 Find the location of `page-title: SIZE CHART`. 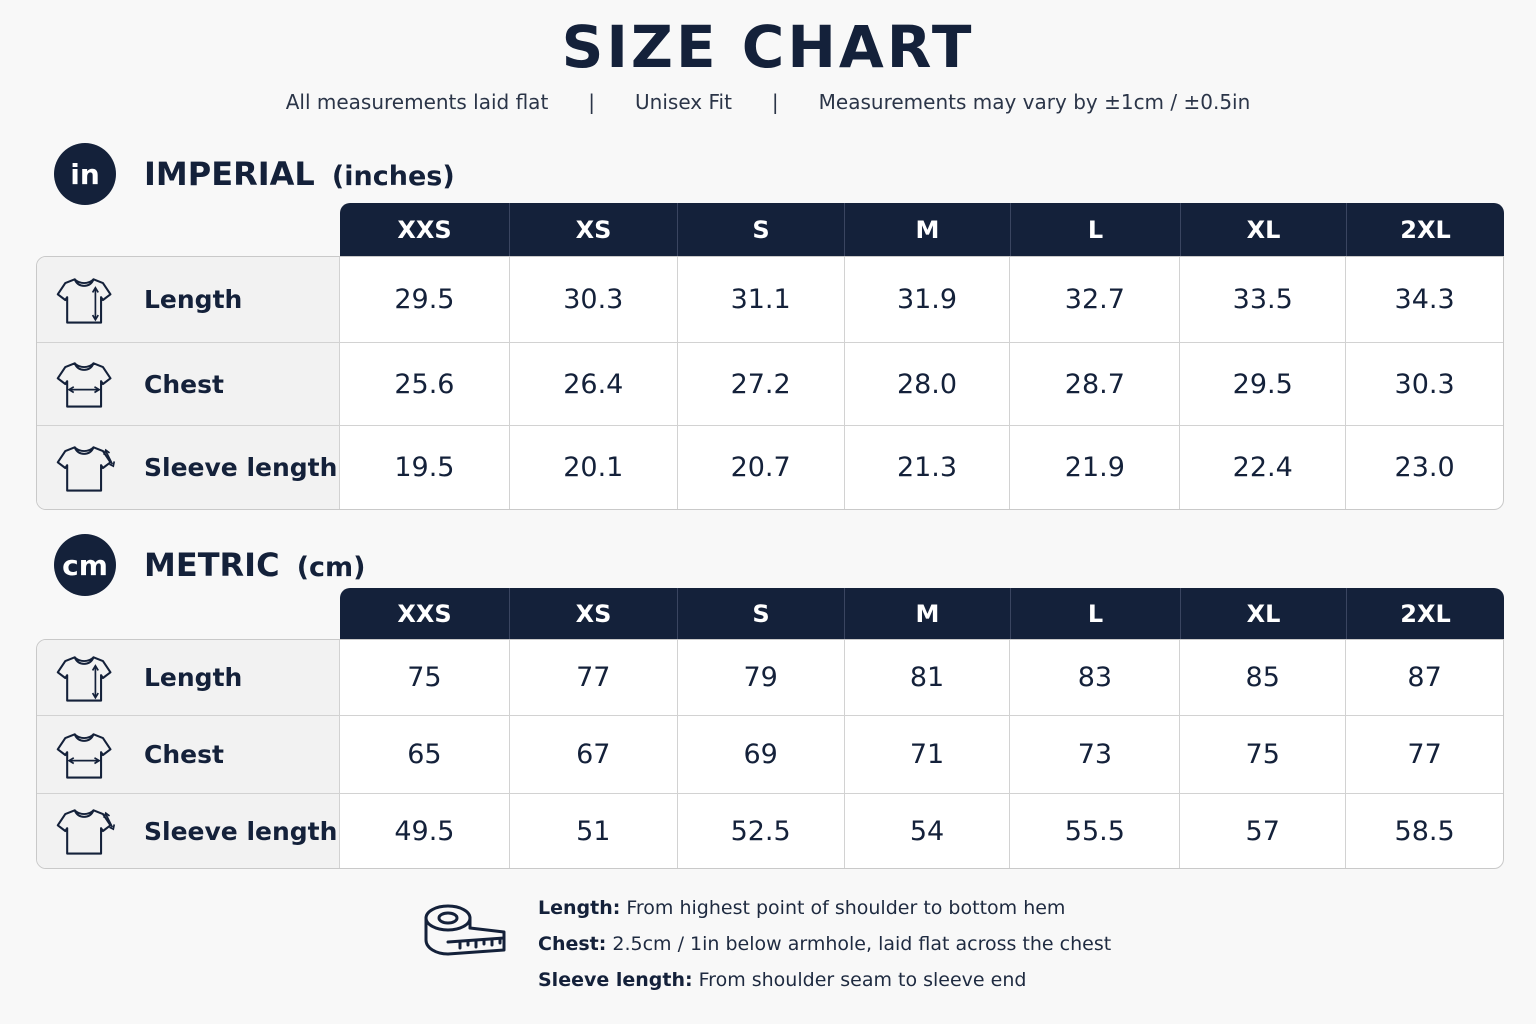

page-title: SIZE CHART is located at coordinates (768, 47).